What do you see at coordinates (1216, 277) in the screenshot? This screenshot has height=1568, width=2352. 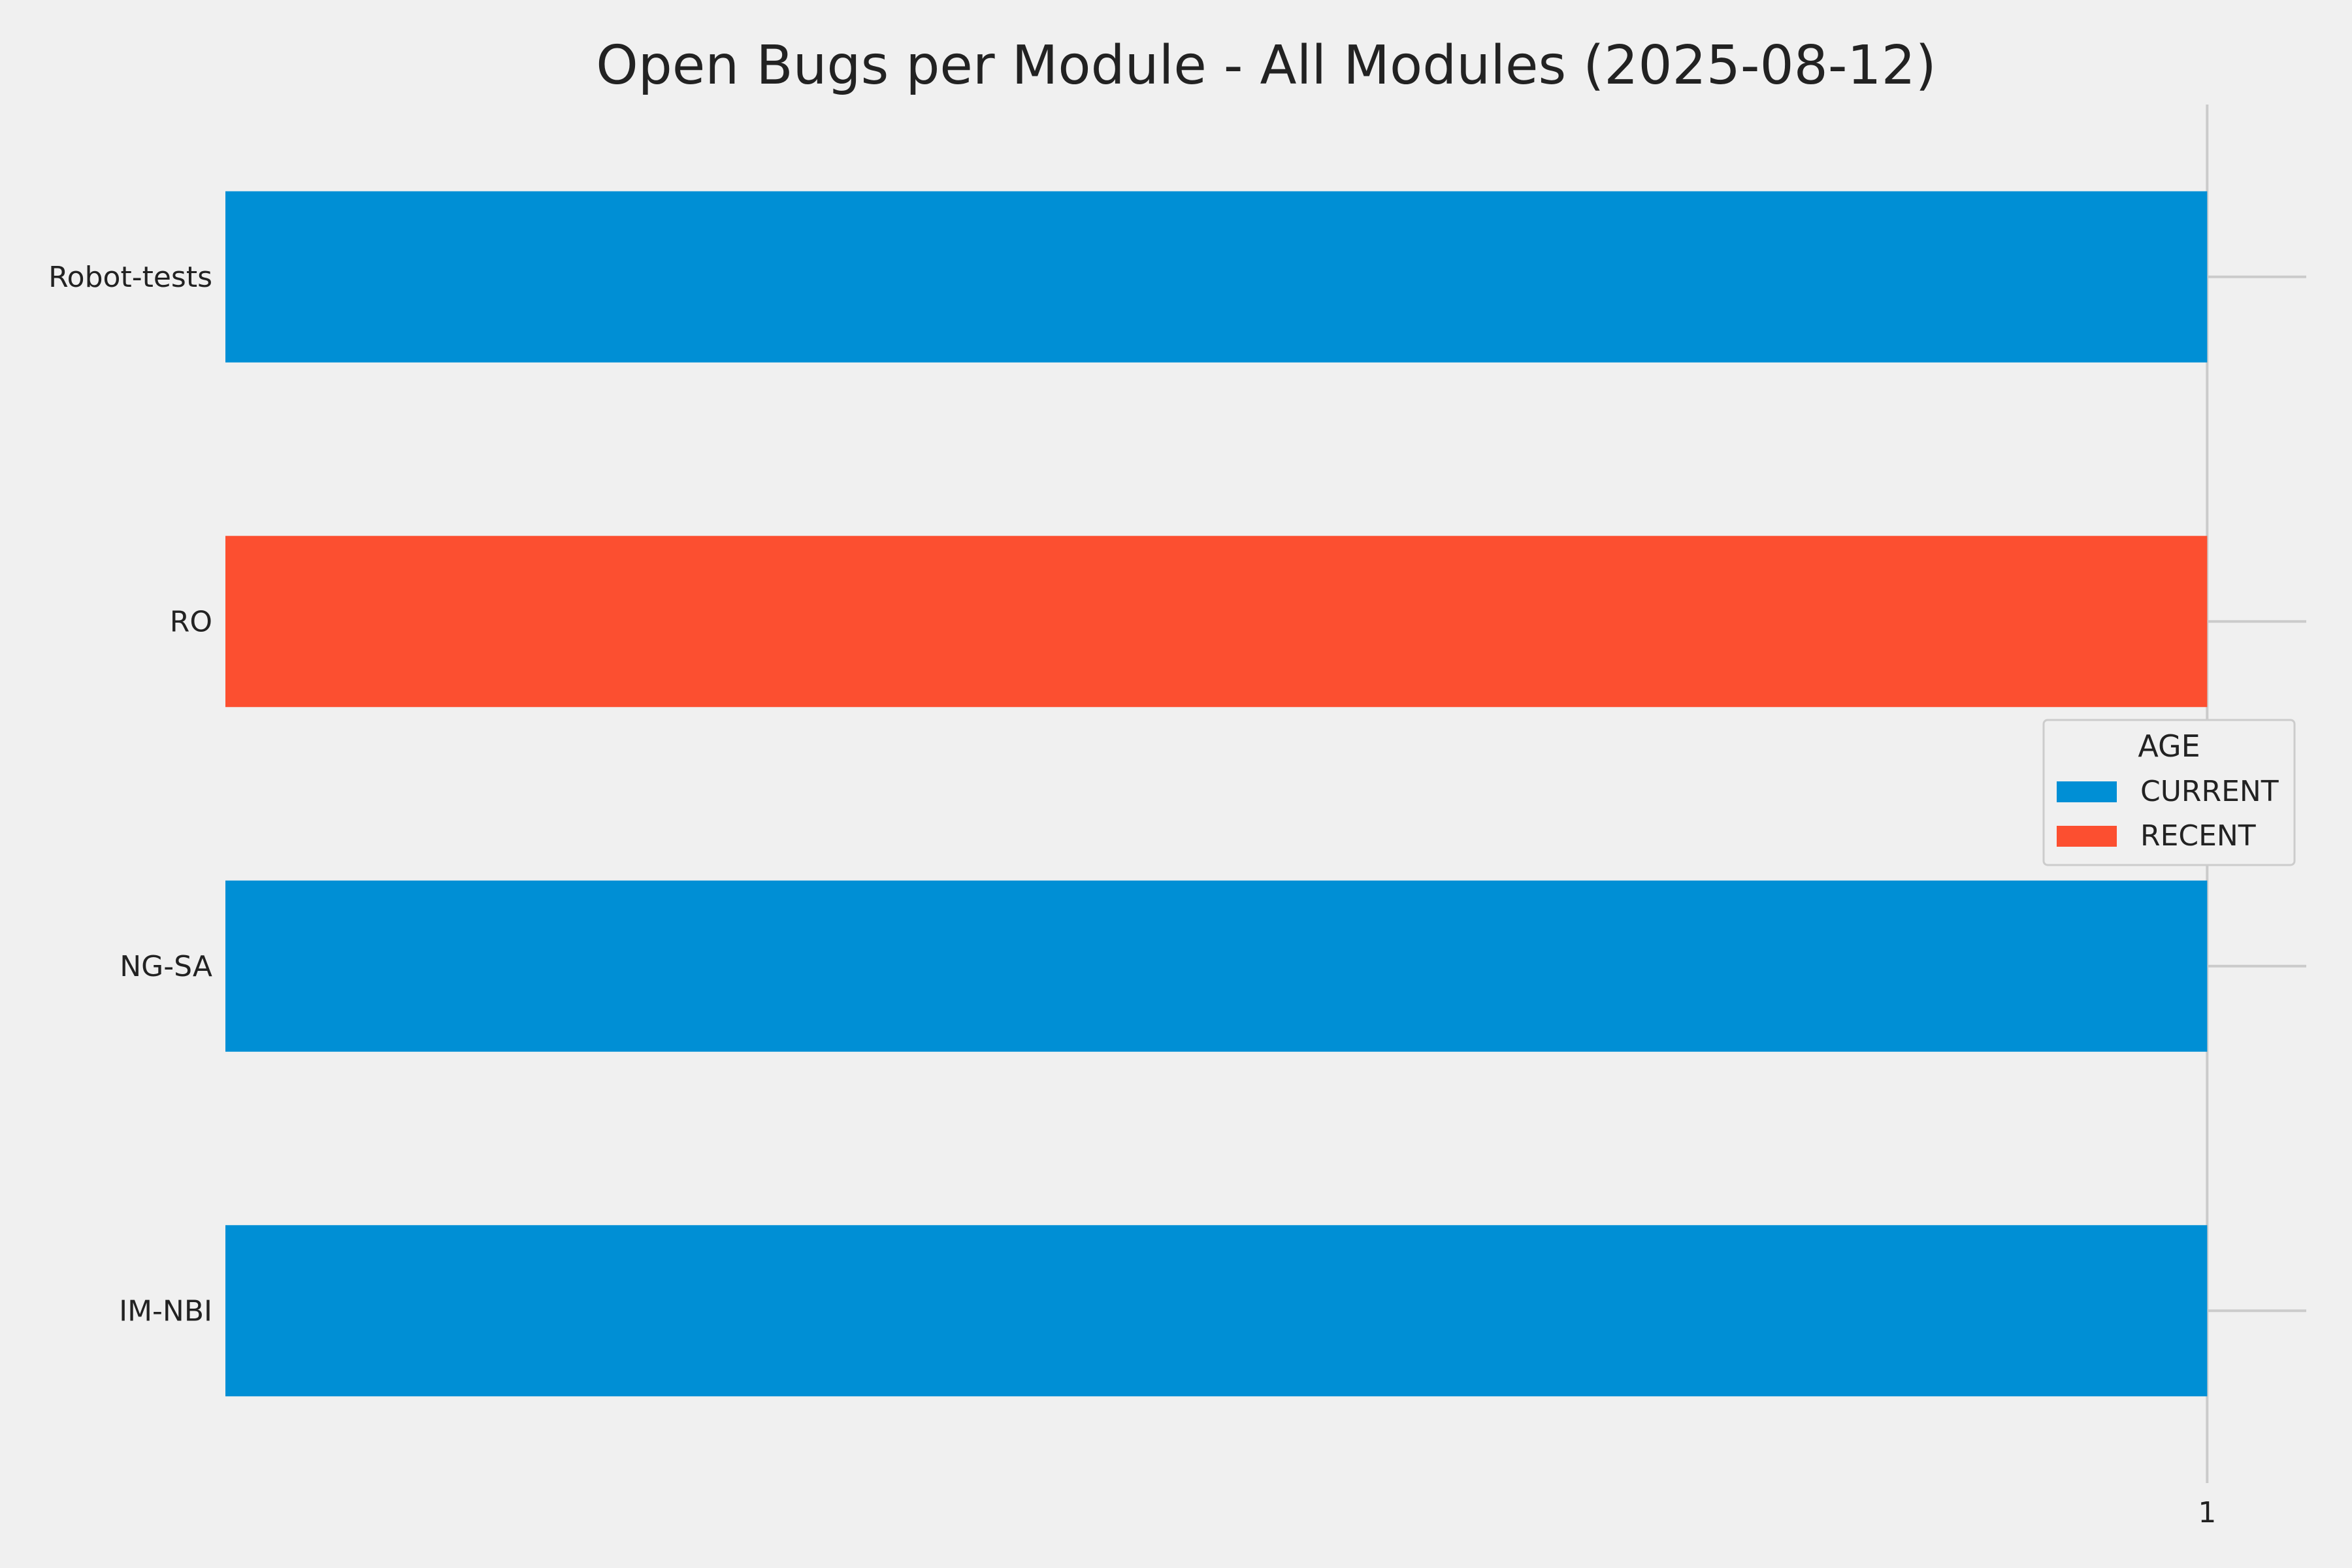 I see `bar-robot-tests-current` at bounding box center [1216, 277].